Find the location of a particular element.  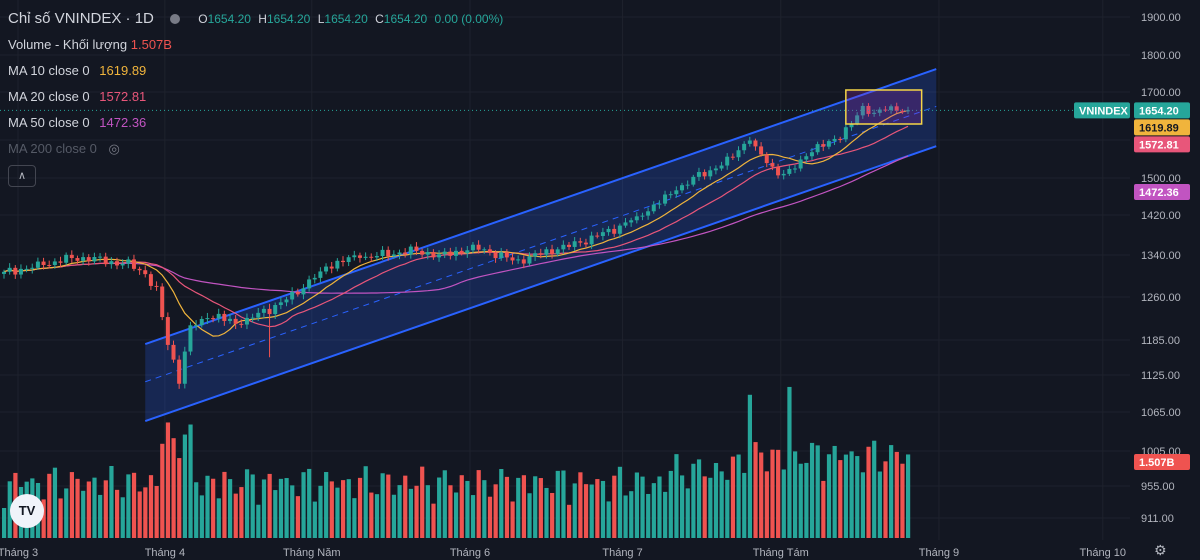

legend-ma50: MA 50 close 0 1472.36 is located at coordinates (257, 123).